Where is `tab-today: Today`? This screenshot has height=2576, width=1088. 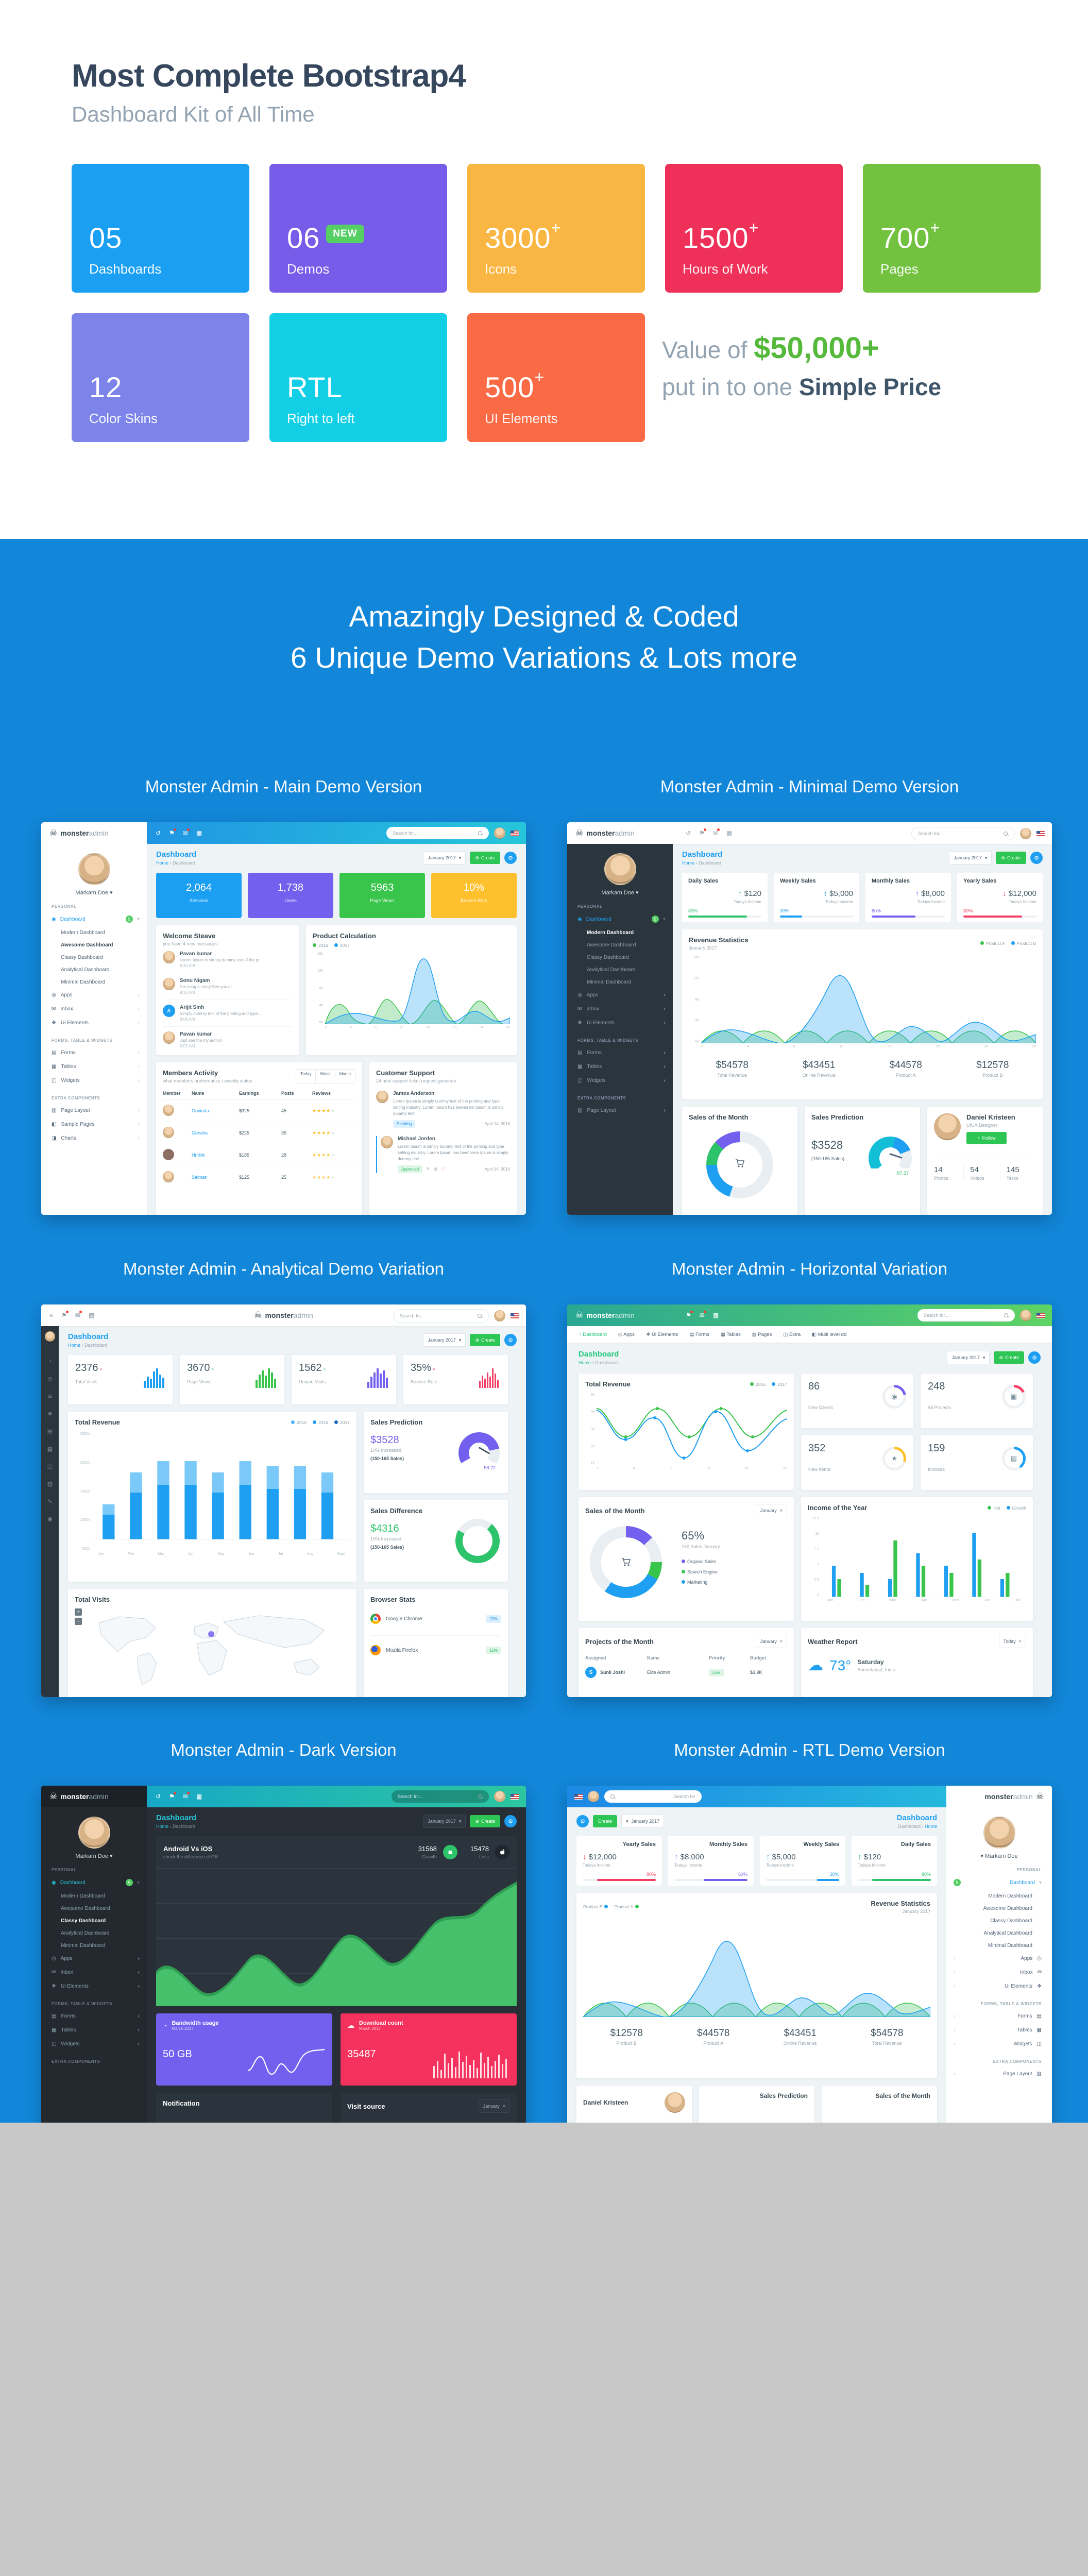 tab-today: Today is located at coordinates (306, 1076).